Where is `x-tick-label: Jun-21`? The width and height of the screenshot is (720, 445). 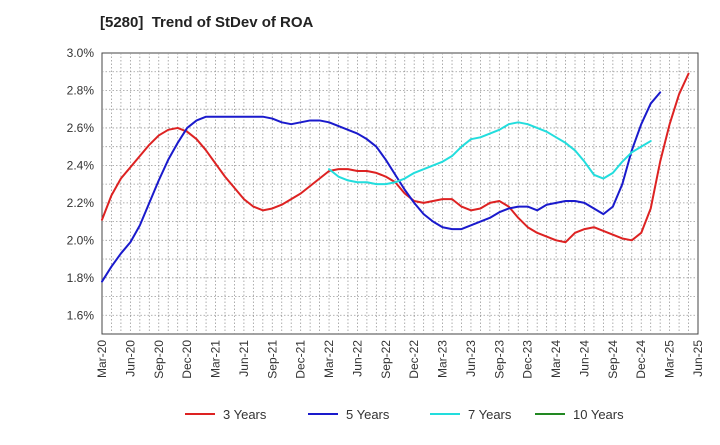
x-tick-label: Jun-21 is located at coordinates (244, 358).